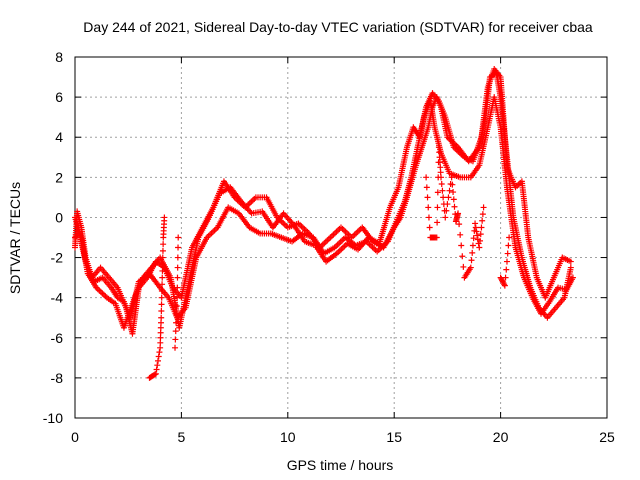  What do you see at coordinates (59, 217) in the screenshot?
I see `y-tick-label: 0` at bounding box center [59, 217].